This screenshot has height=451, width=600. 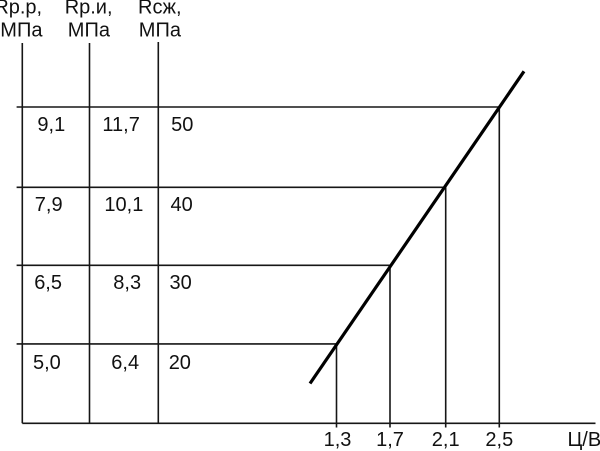 What do you see at coordinates (120, 125) in the screenshot?
I see `svg-text: 11,7` at bounding box center [120, 125].